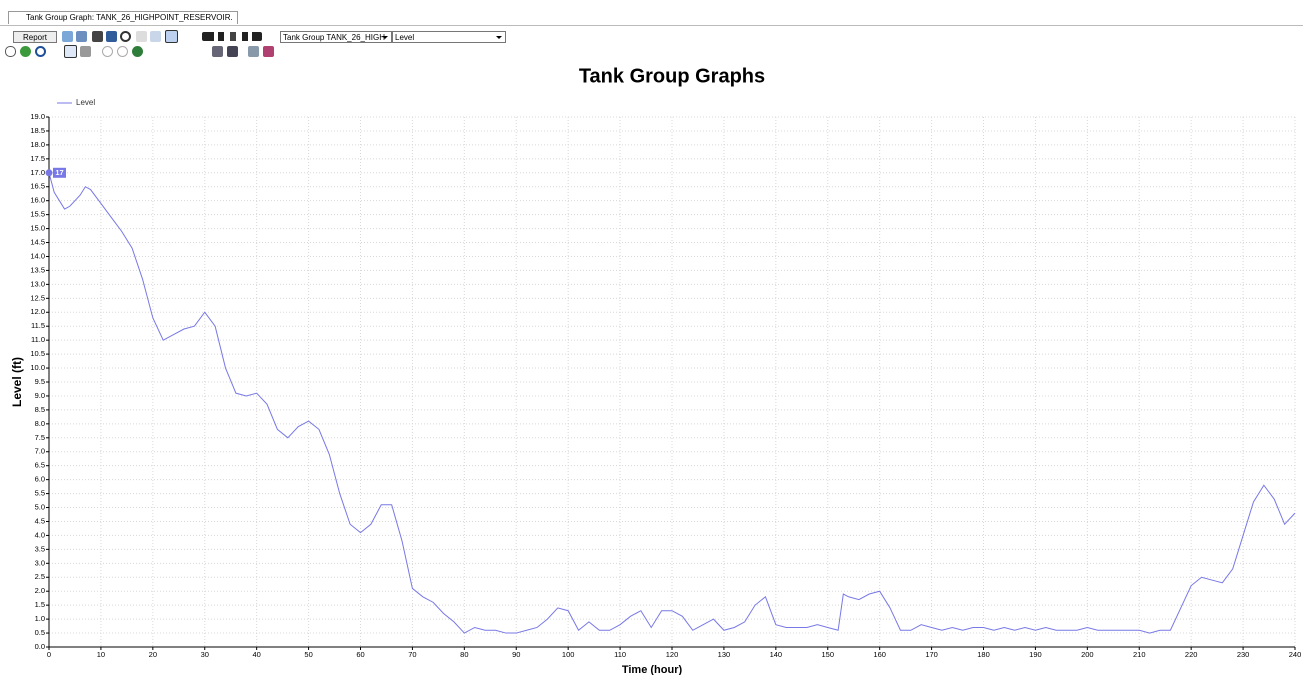 This screenshot has height=675, width=1303. I want to click on group-select-text: Tank Group TANK_26_HIGH, so click(334, 37).